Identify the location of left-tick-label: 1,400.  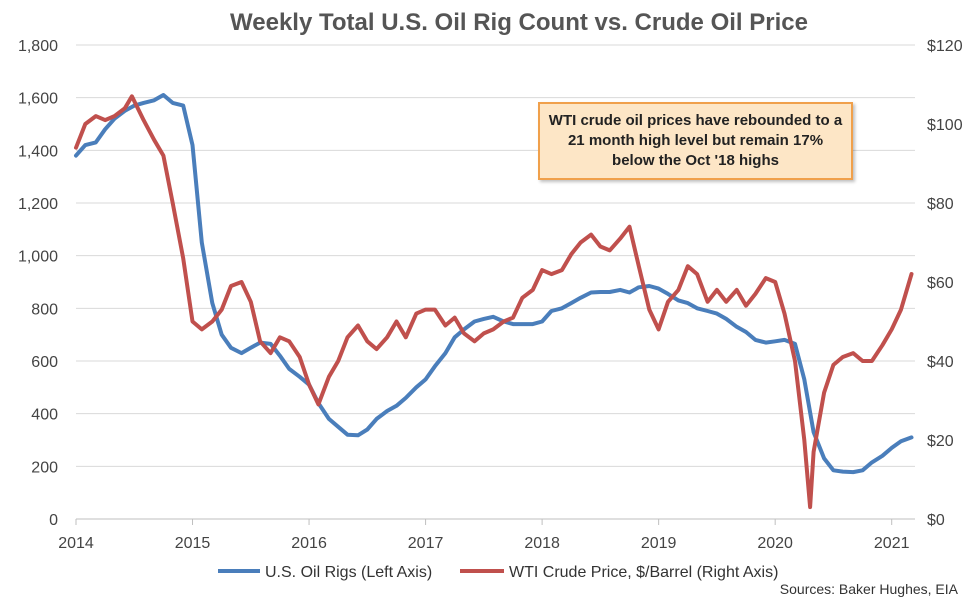
(38, 151).